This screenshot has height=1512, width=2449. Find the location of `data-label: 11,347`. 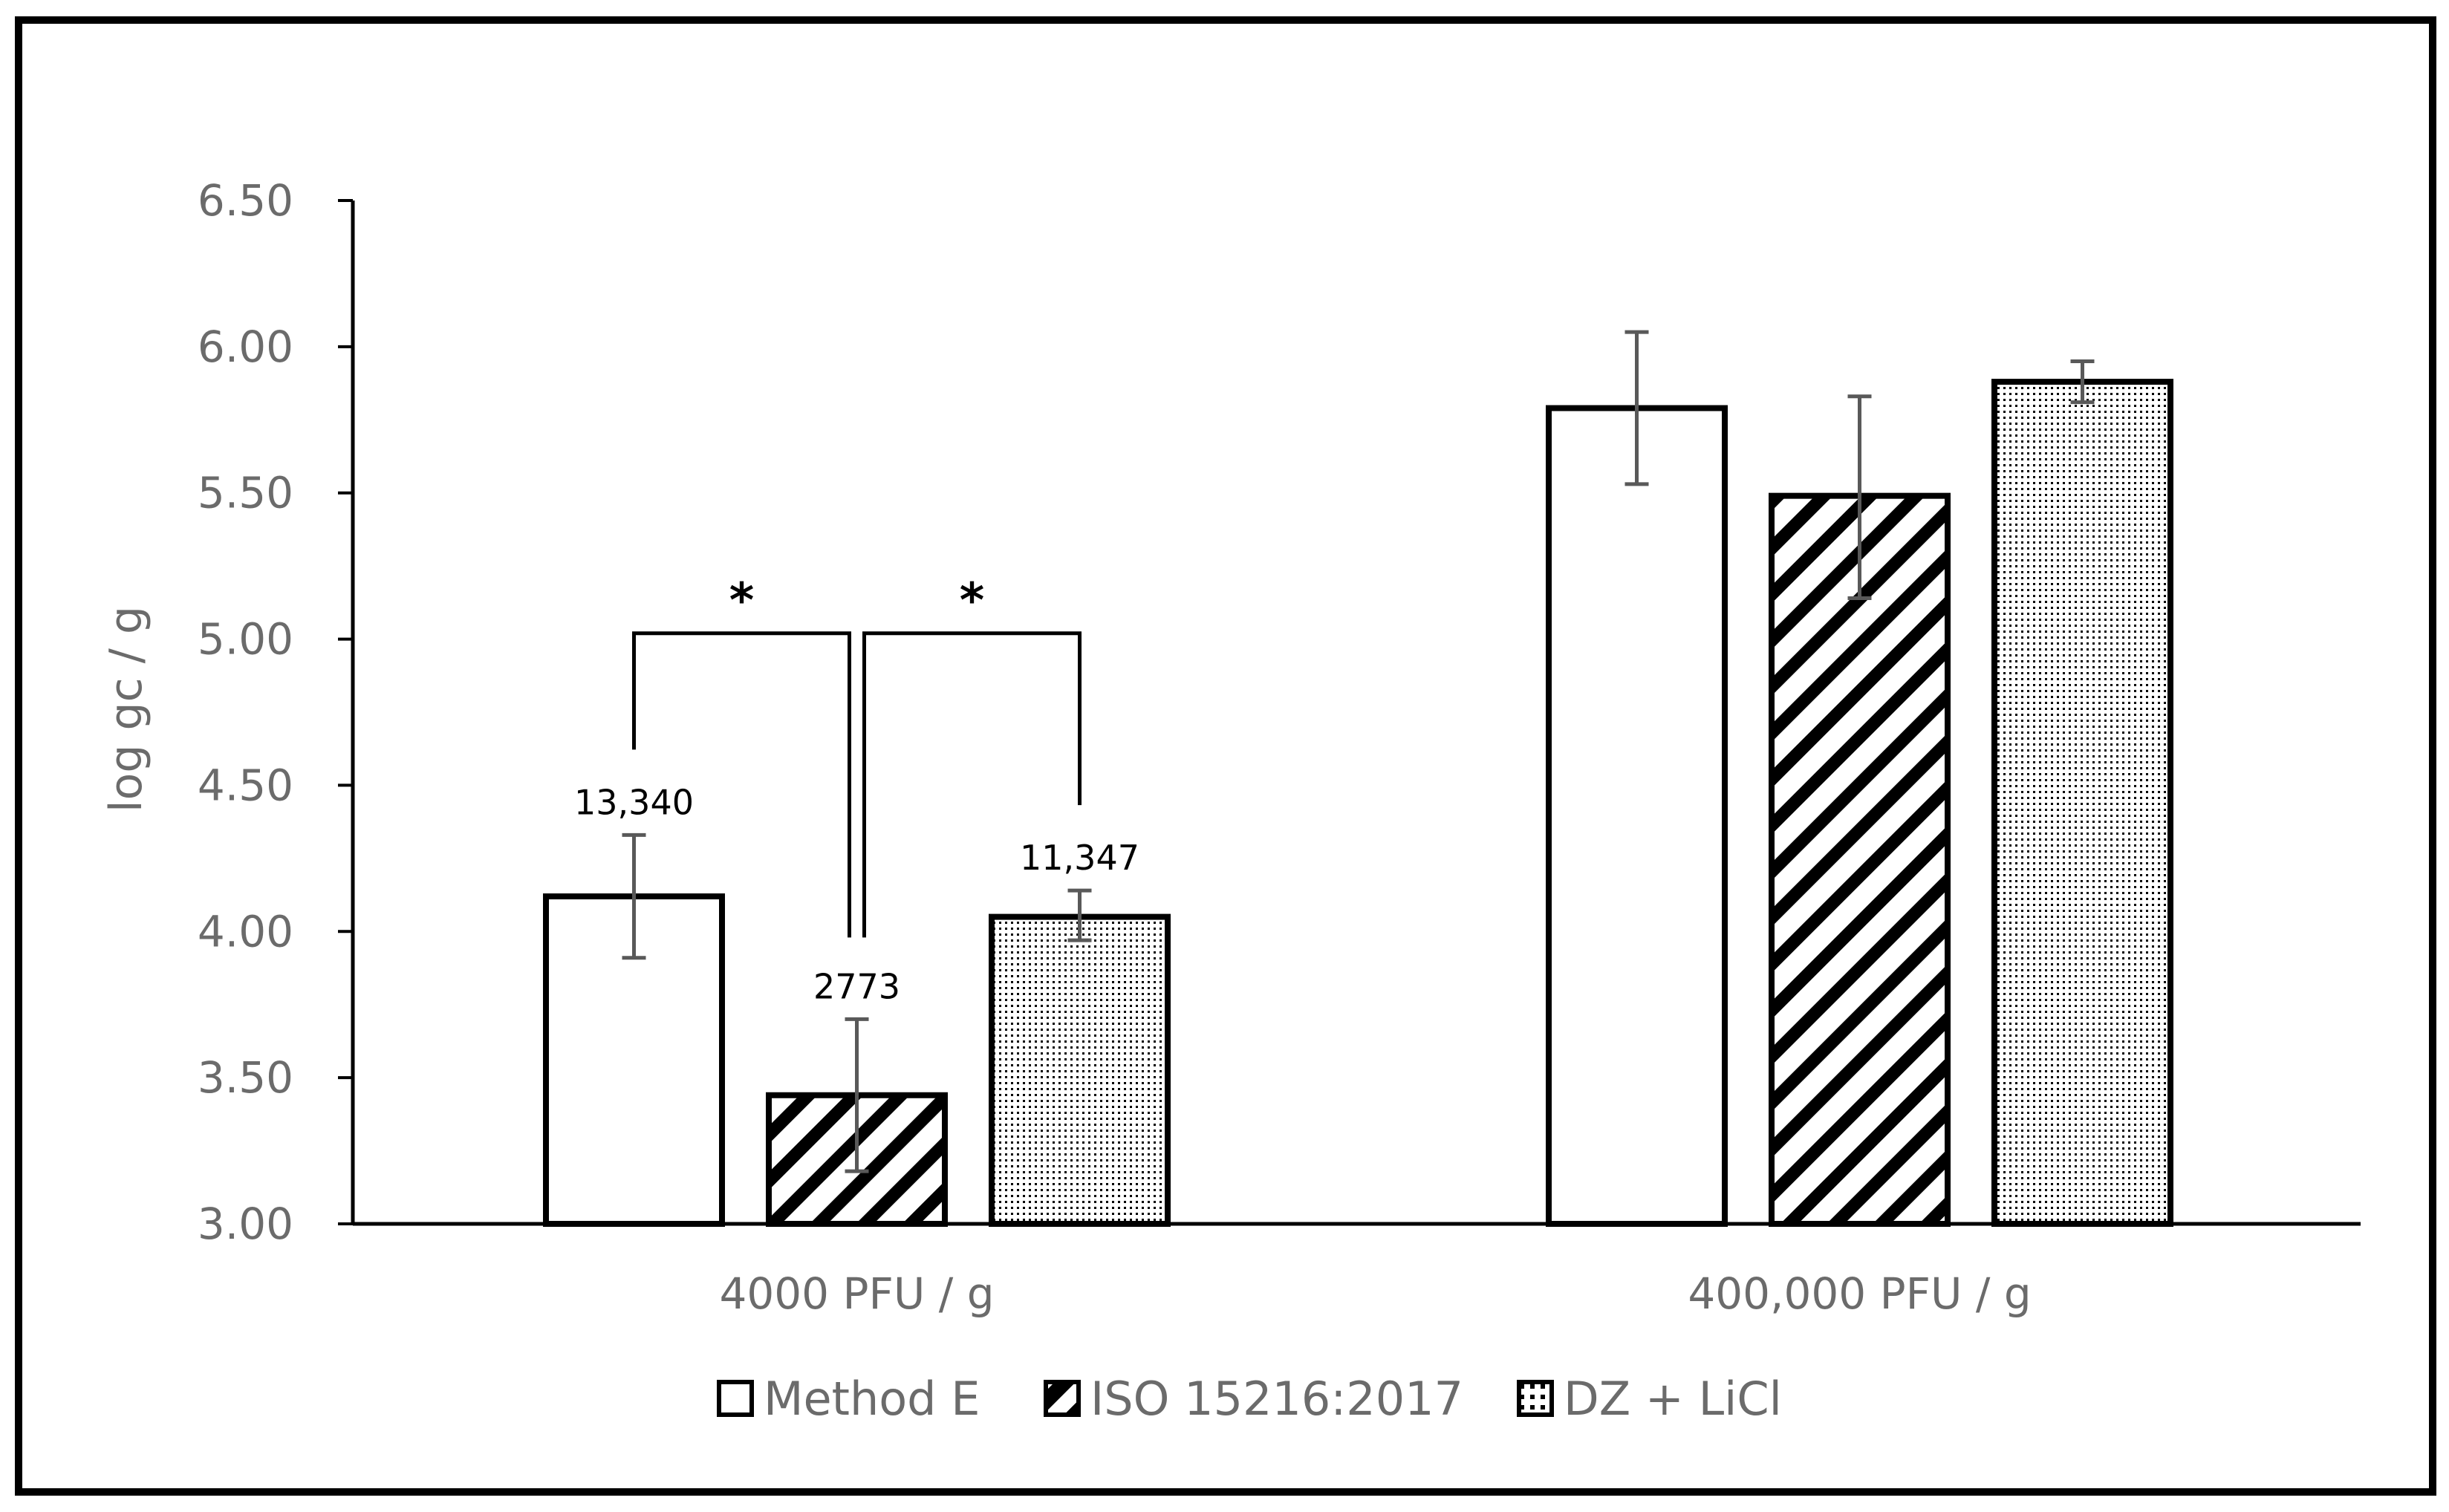

data-label: 11,347 is located at coordinates (1079, 858).